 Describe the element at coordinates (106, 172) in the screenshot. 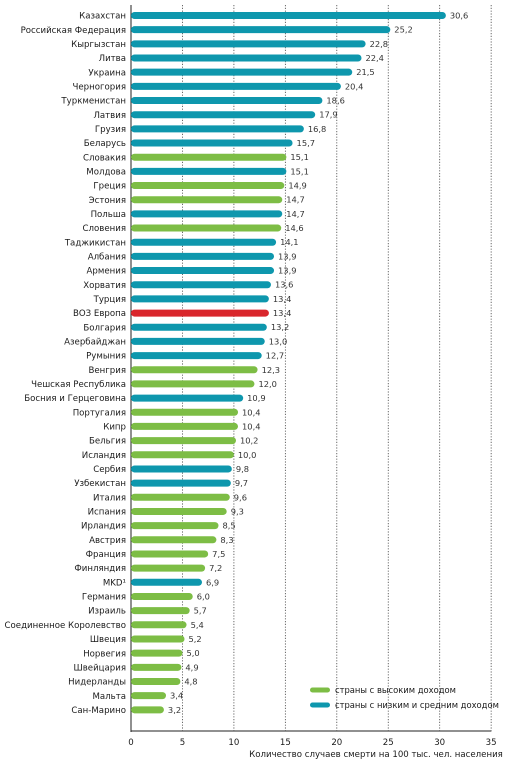

I see `category-label: Молдова` at that location.